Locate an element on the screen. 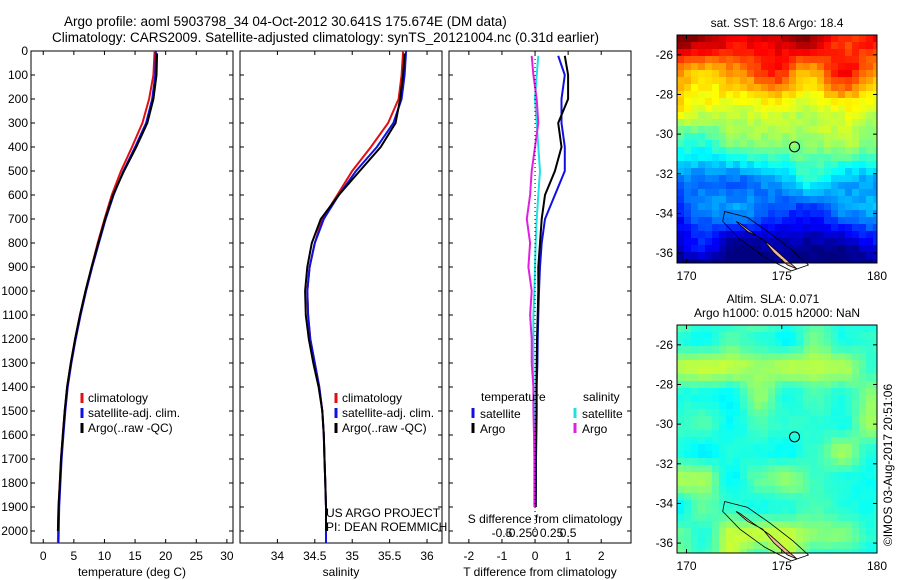 This screenshot has width=900, height=580. argo-position-marker is located at coordinates (795, 147).